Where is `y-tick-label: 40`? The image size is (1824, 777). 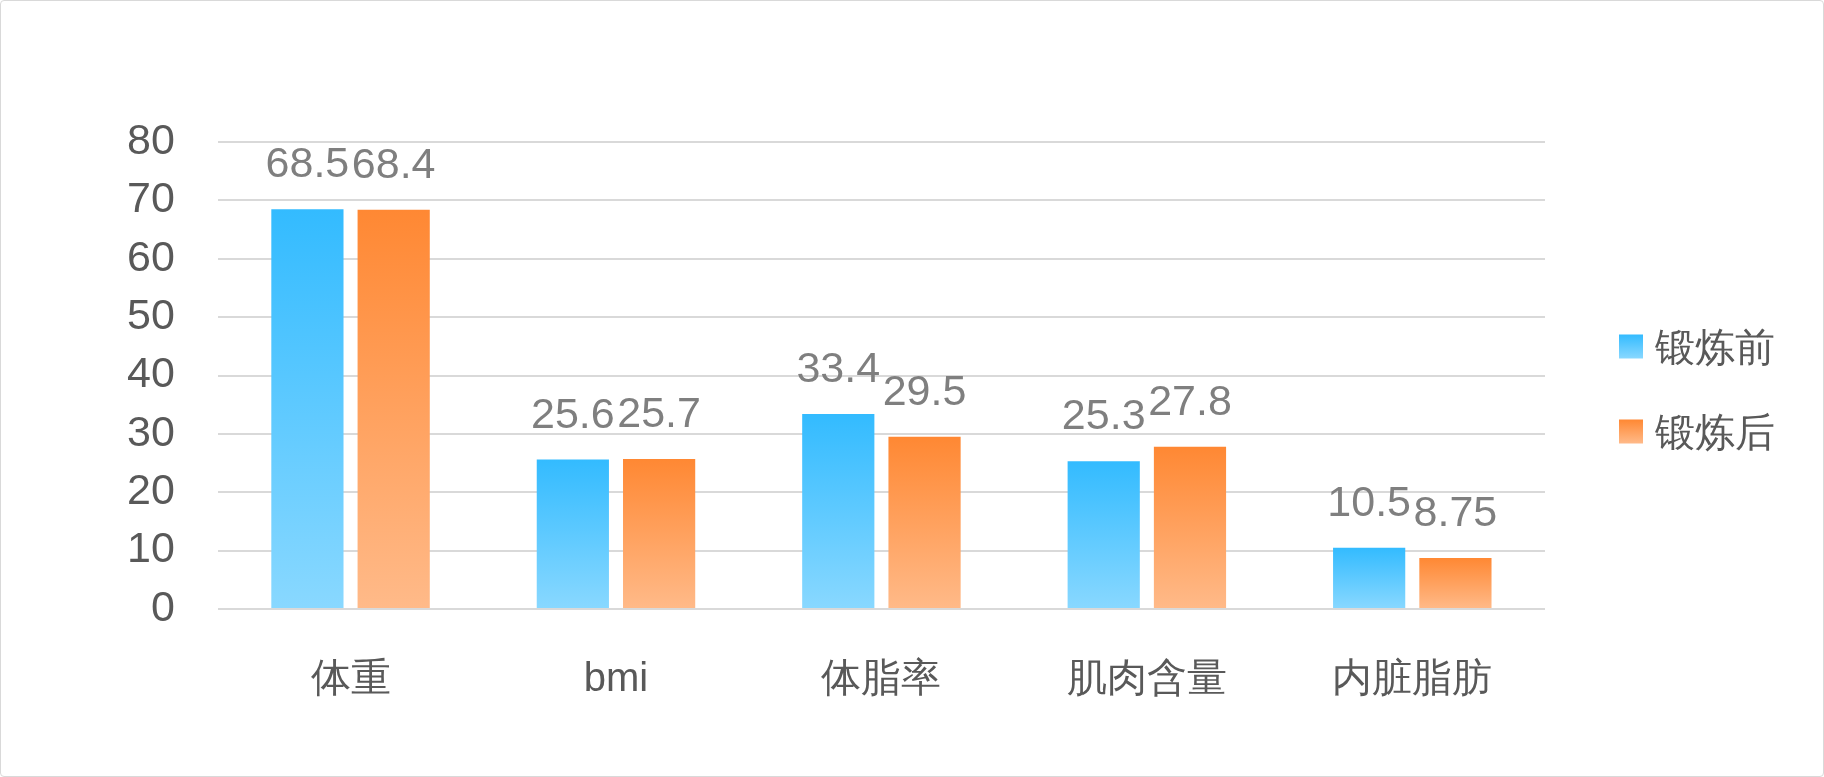 y-tick-label: 40 is located at coordinates (150, 372).